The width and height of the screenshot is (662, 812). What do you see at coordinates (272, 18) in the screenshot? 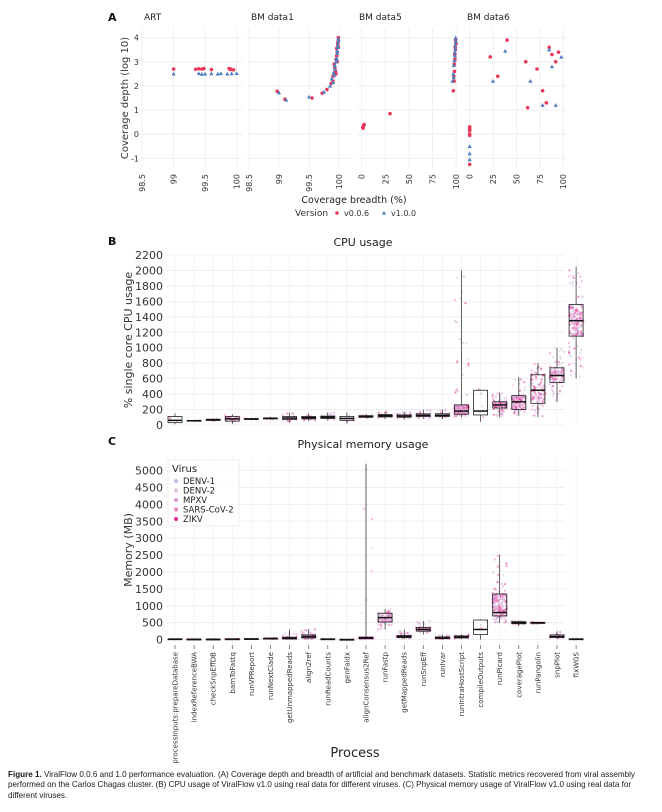
I see `facet-title: BM data1` at bounding box center [272, 18].